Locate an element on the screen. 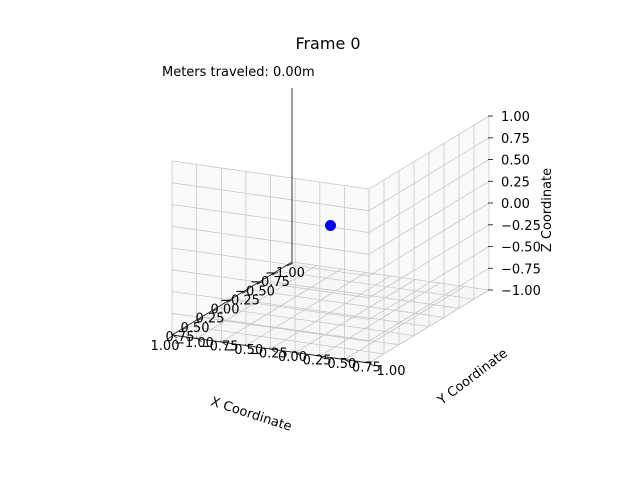 The image size is (640, 480). x-tick-label: 0.00 is located at coordinates (225, 310).